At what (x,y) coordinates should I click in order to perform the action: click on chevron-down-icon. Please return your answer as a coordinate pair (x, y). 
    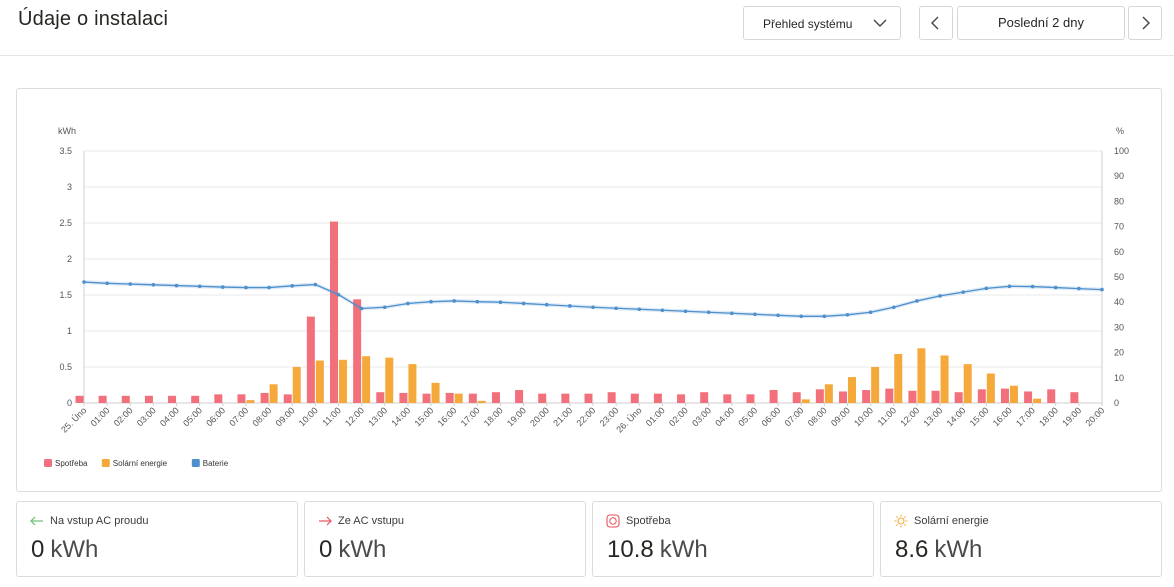
    Looking at the image, I should click on (880, 23).